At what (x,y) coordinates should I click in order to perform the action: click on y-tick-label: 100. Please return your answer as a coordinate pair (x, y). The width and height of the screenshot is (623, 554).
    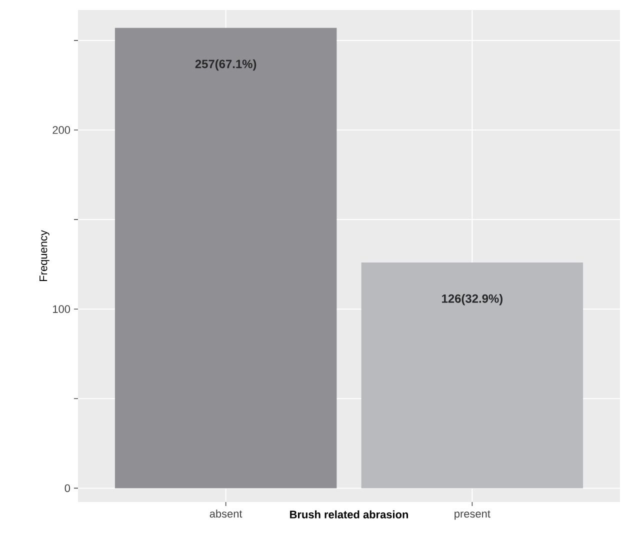
    Looking at the image, I should click on (61, 309).